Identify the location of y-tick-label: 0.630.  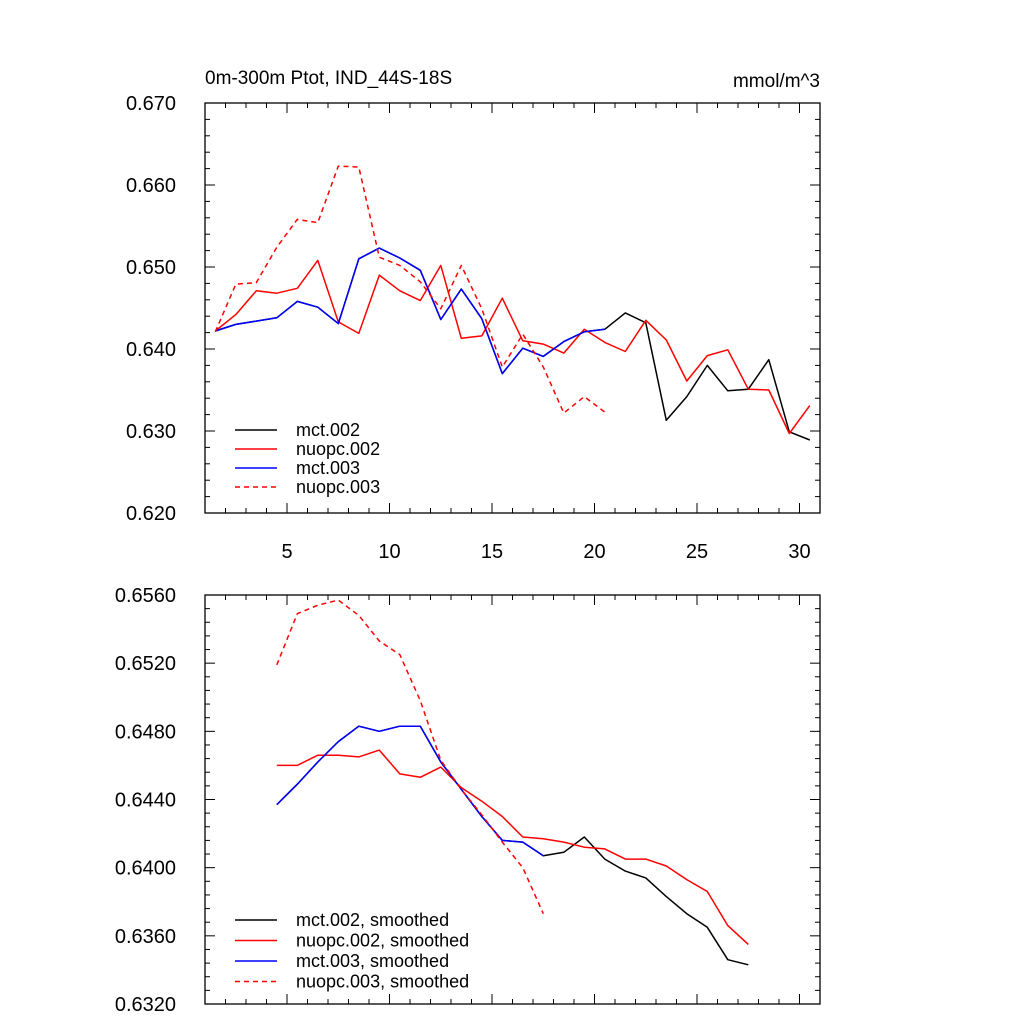
(151, 432).